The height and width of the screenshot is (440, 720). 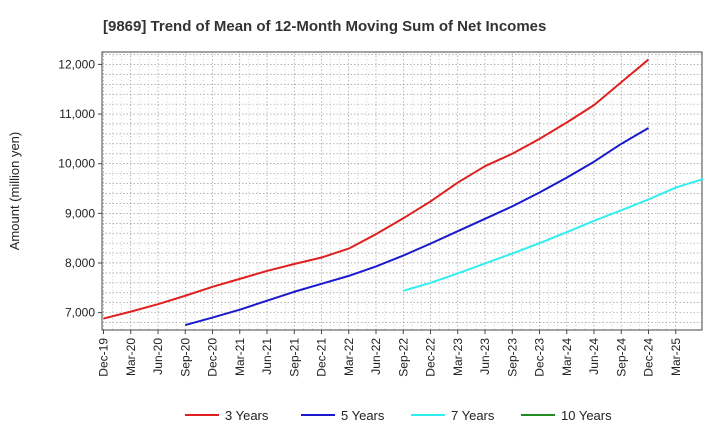 I want to click on y-axis-ticks: 7,000 8,000 9,000 10,000 11,000 12,000, so click(x=80, y=188).